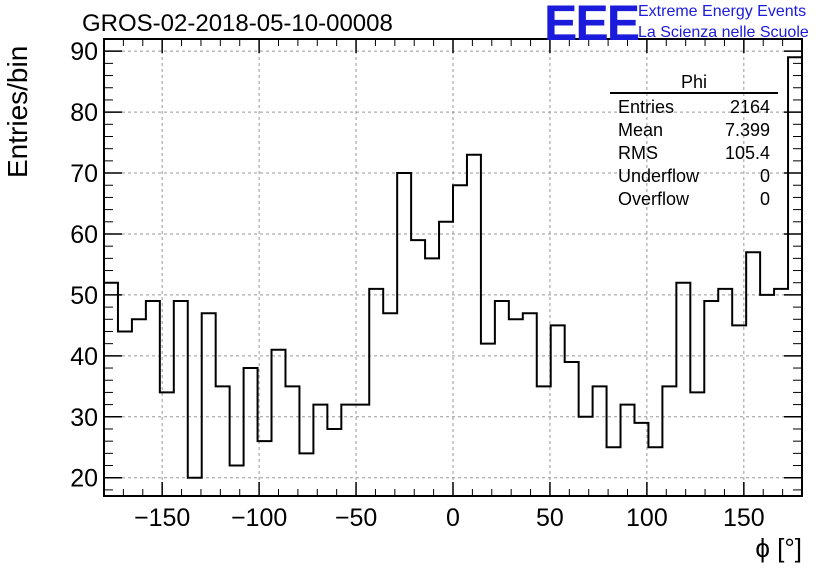 The image size is (836, 572). Describe the element at coordinates (694, 107) in the screenshot. I see `stats-row-entries: Entries 2164` at that location.